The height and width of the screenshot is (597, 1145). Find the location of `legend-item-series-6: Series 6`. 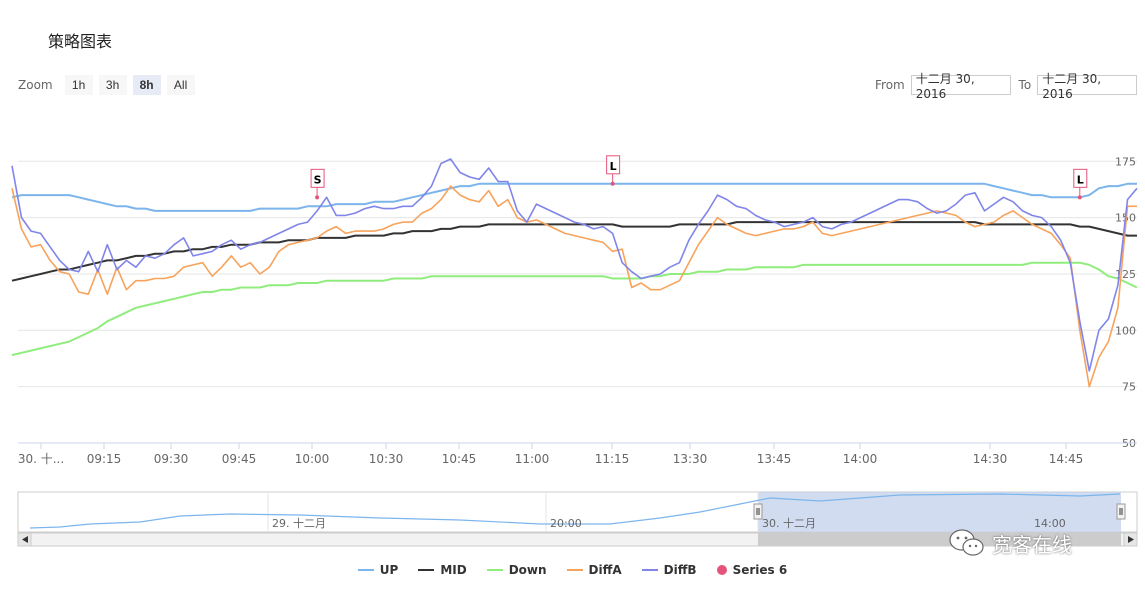

legend-item-series-6: Series 6 is located at coordinates (752, 570).